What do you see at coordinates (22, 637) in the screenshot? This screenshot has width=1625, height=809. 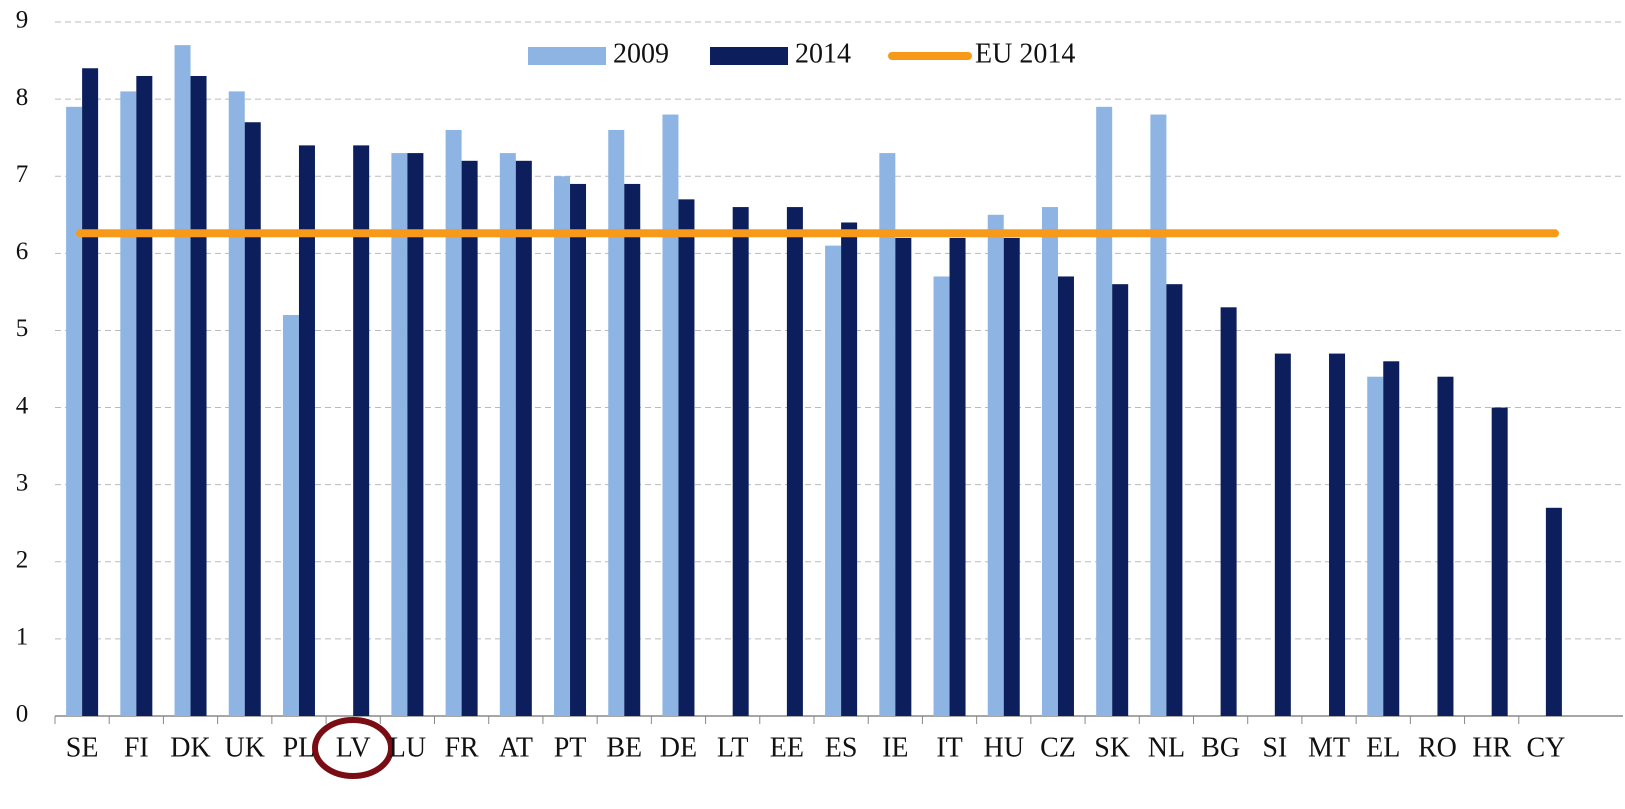 I see `y-tick-label: 1` at bounding box center [22, 637].